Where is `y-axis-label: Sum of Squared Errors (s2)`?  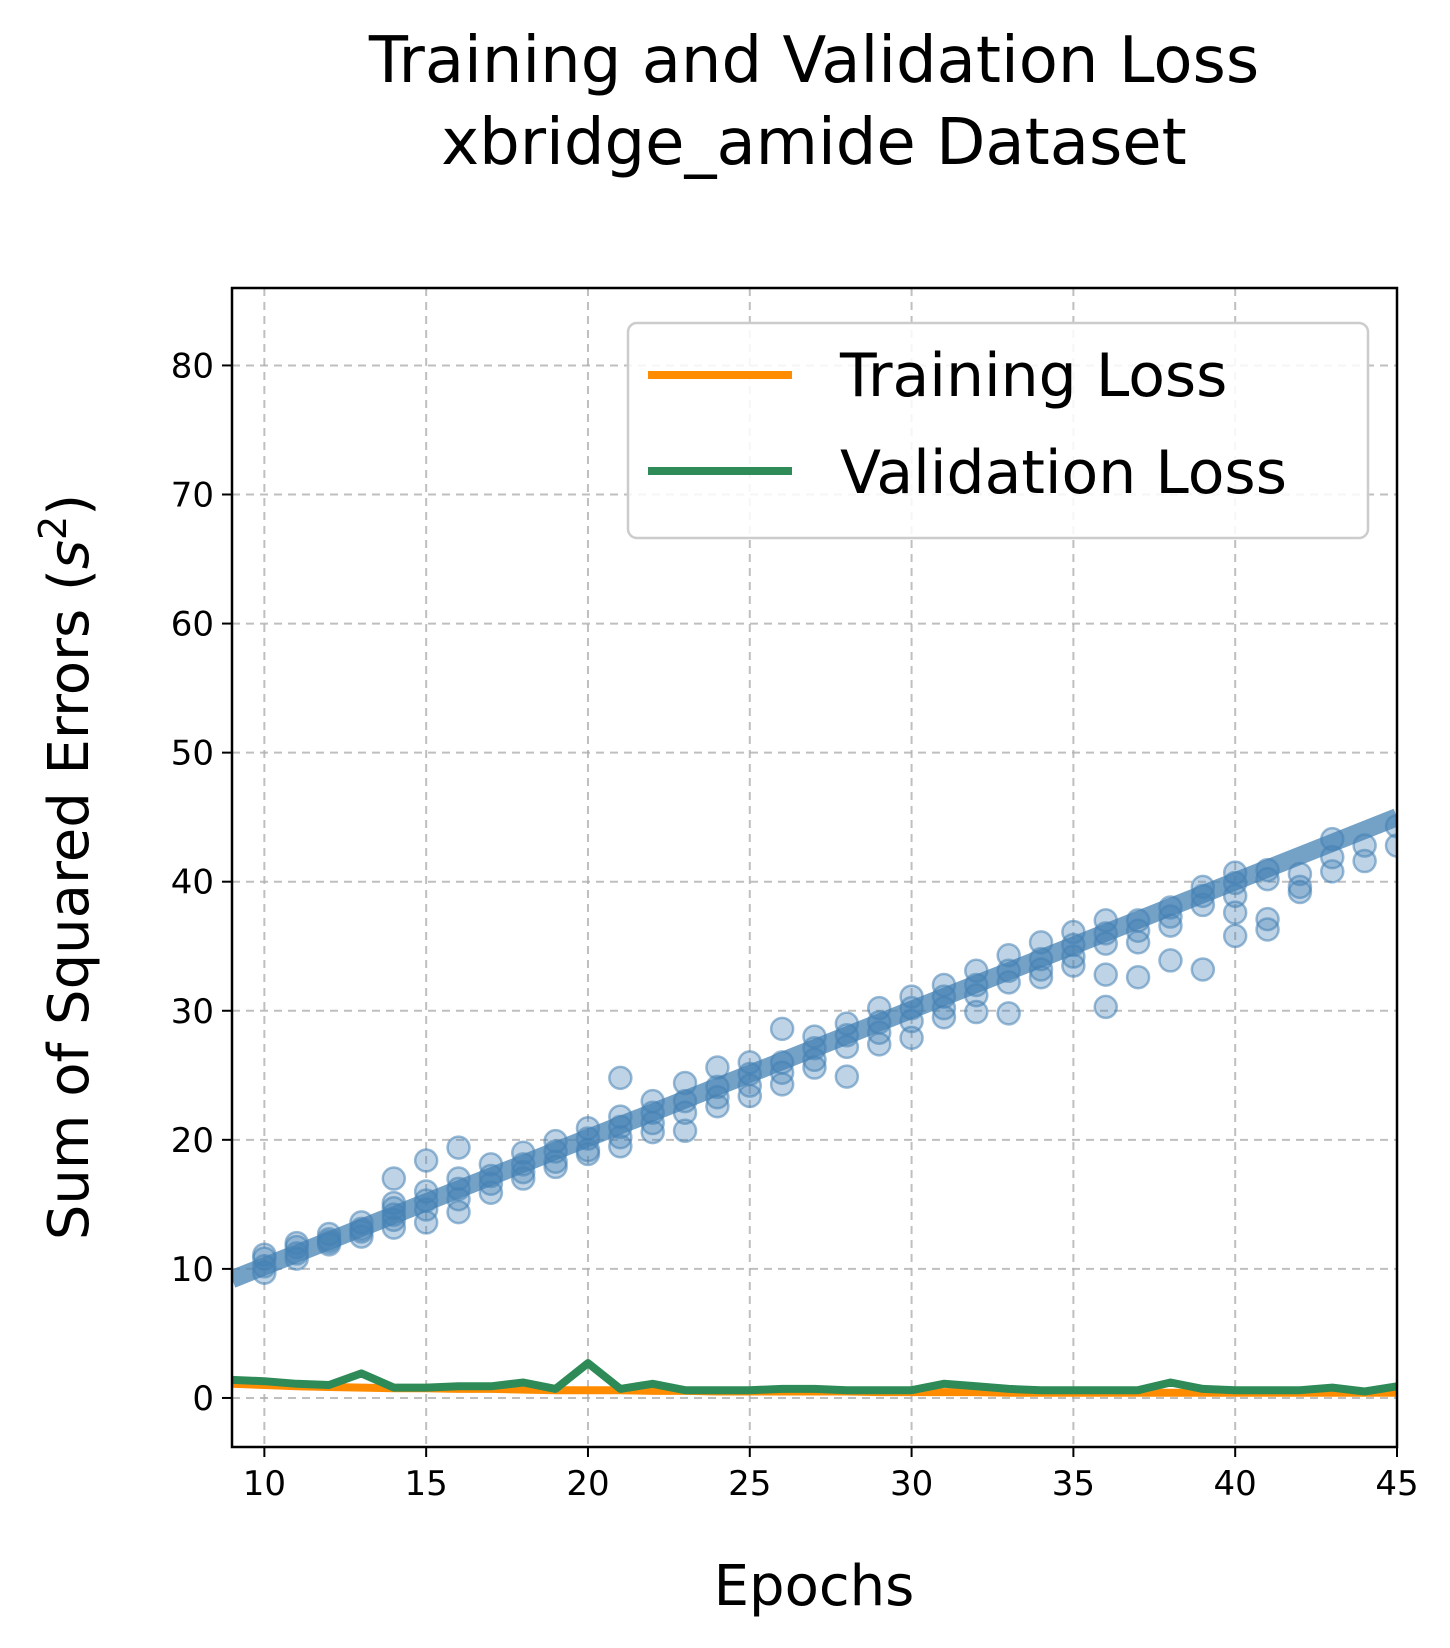 y-axis-label: Sum of Squared Errors (s2) is located at coordinates (66, 867).